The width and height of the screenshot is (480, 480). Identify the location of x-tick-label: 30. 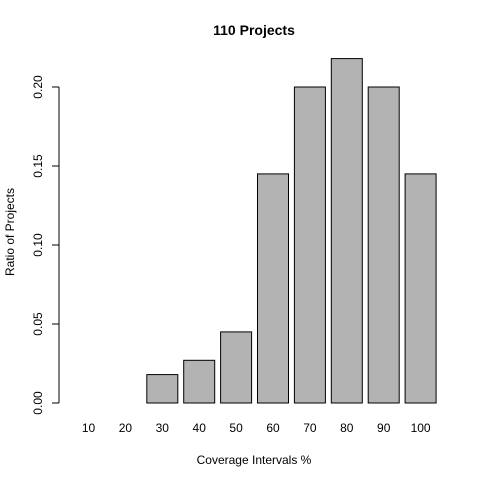
(163, 428).